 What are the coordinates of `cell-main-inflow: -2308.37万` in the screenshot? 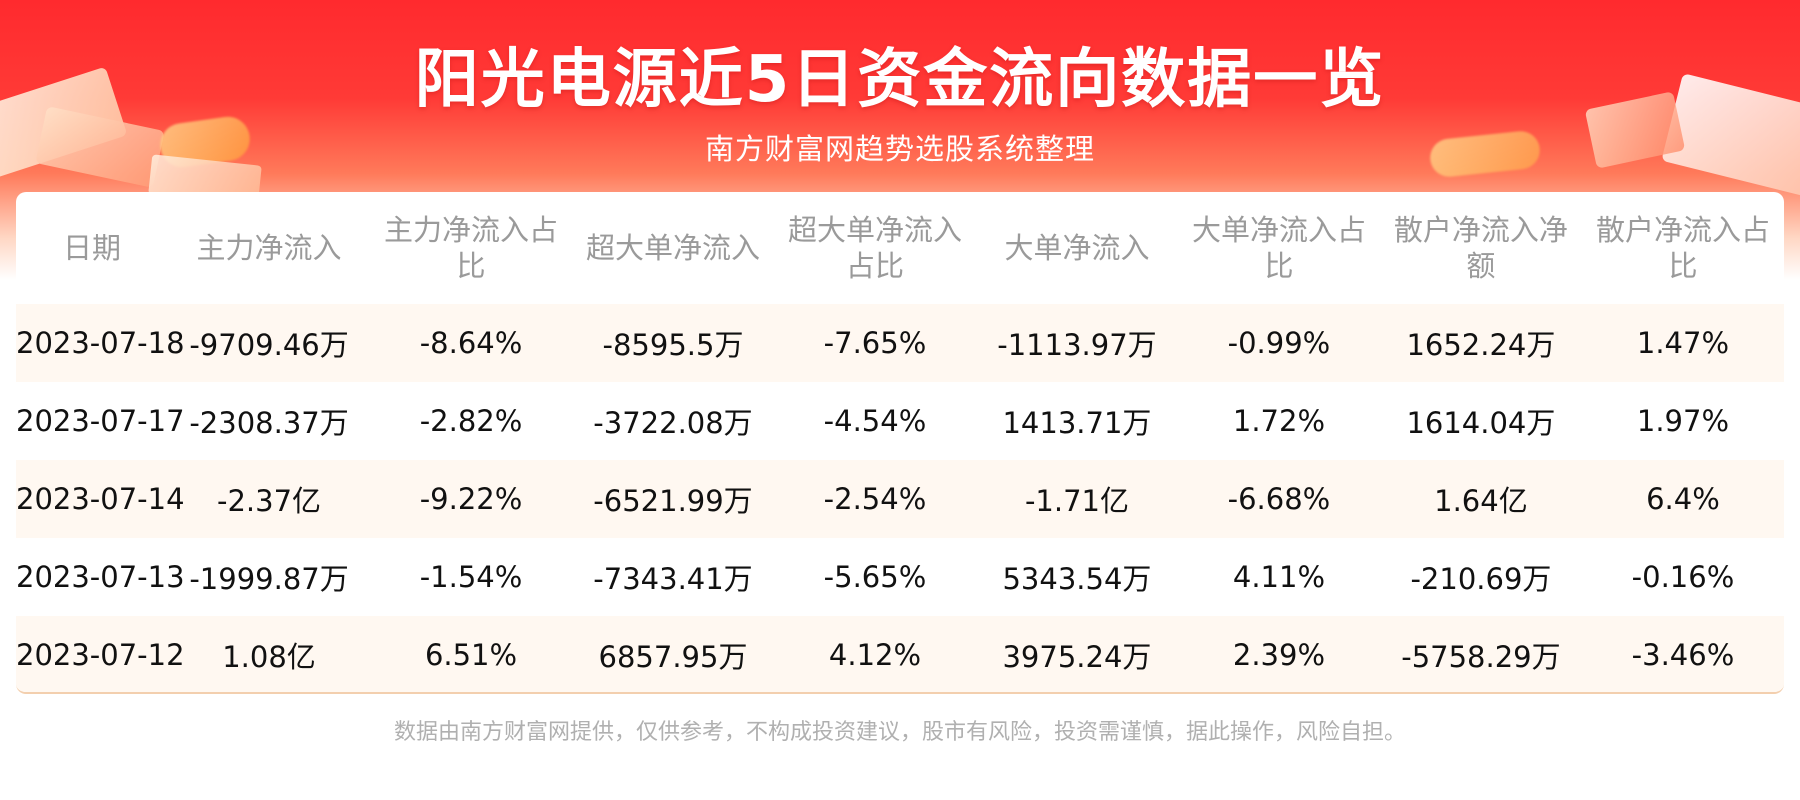 It's located at (269, 423).